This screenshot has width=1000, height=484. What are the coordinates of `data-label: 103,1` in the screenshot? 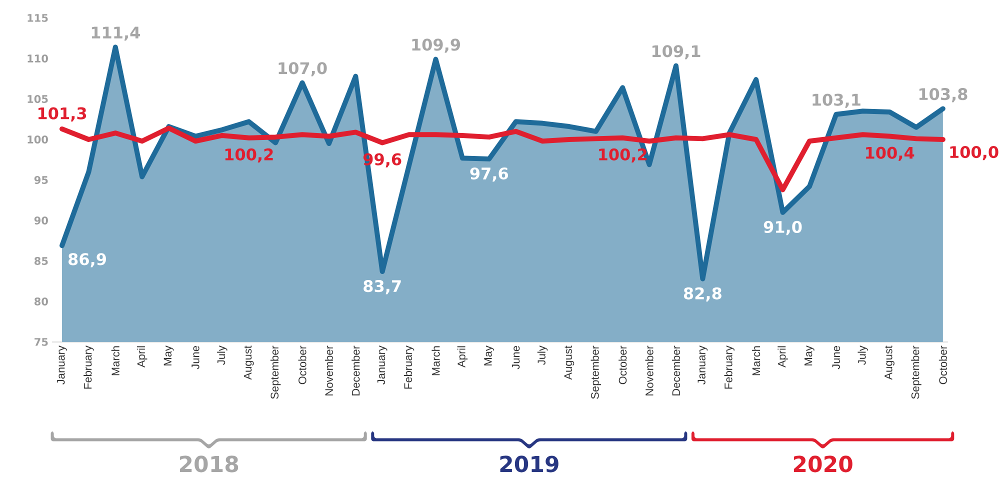 It's located at (836, 101).